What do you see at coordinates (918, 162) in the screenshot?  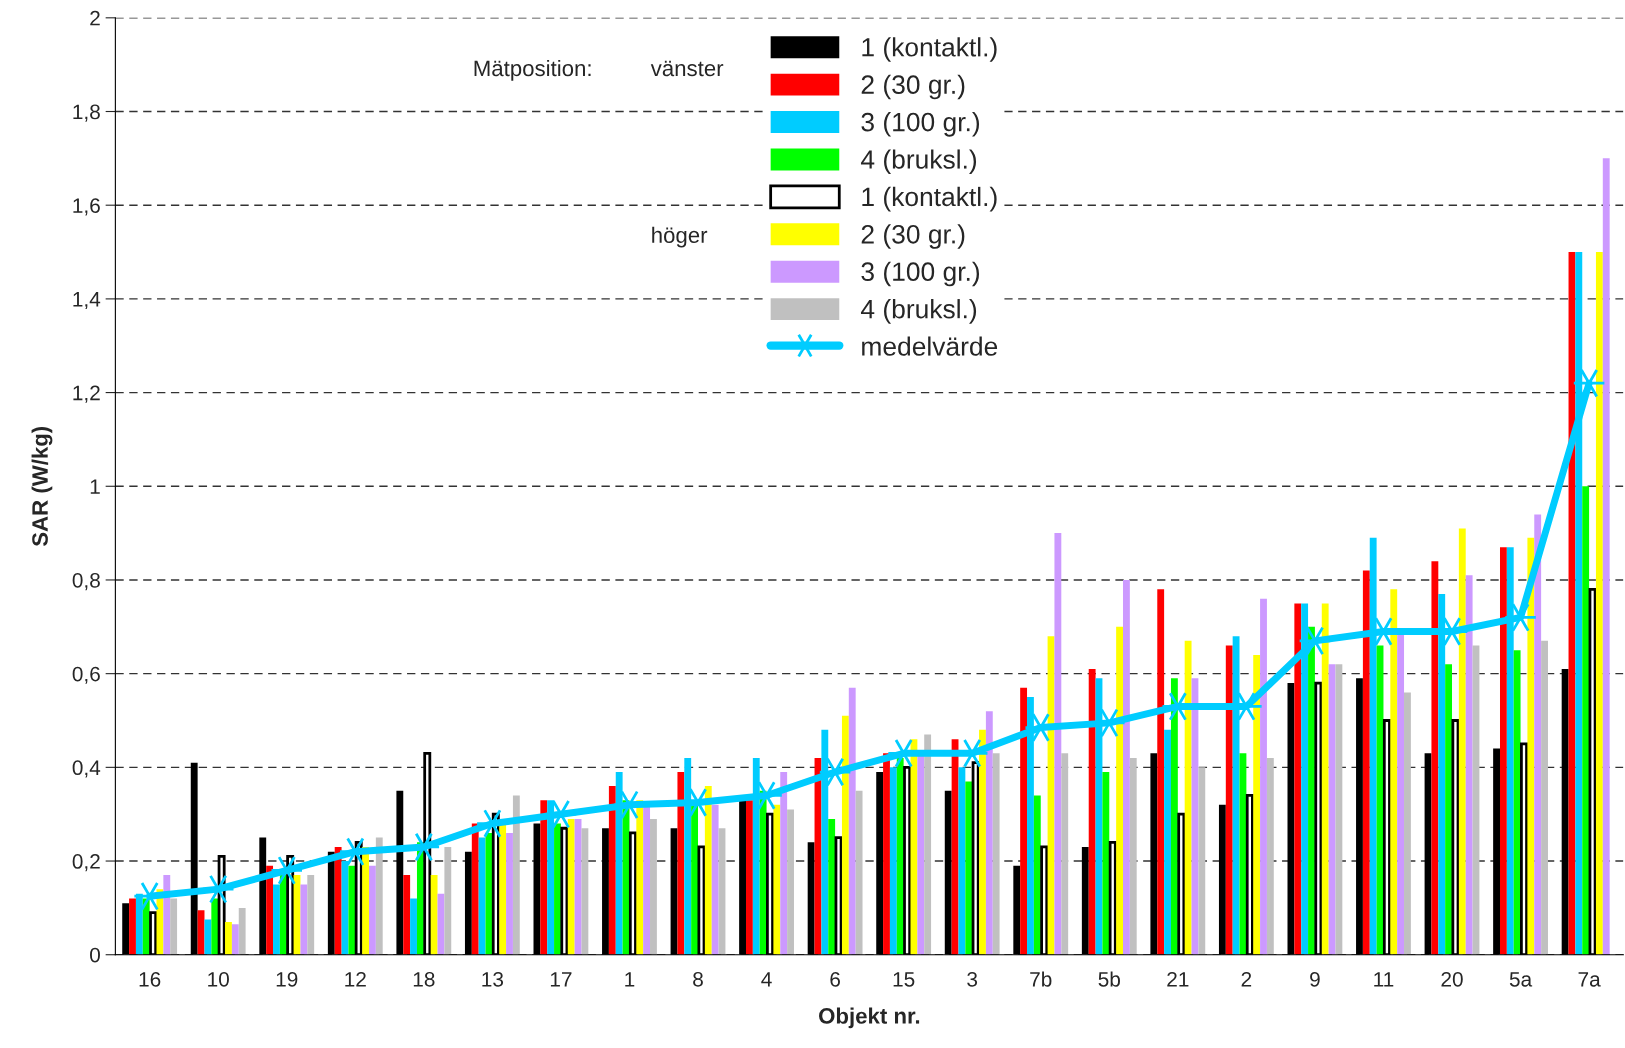 I see `legend-label: 4 (bruksl.)` at bounding box center [918, 162].